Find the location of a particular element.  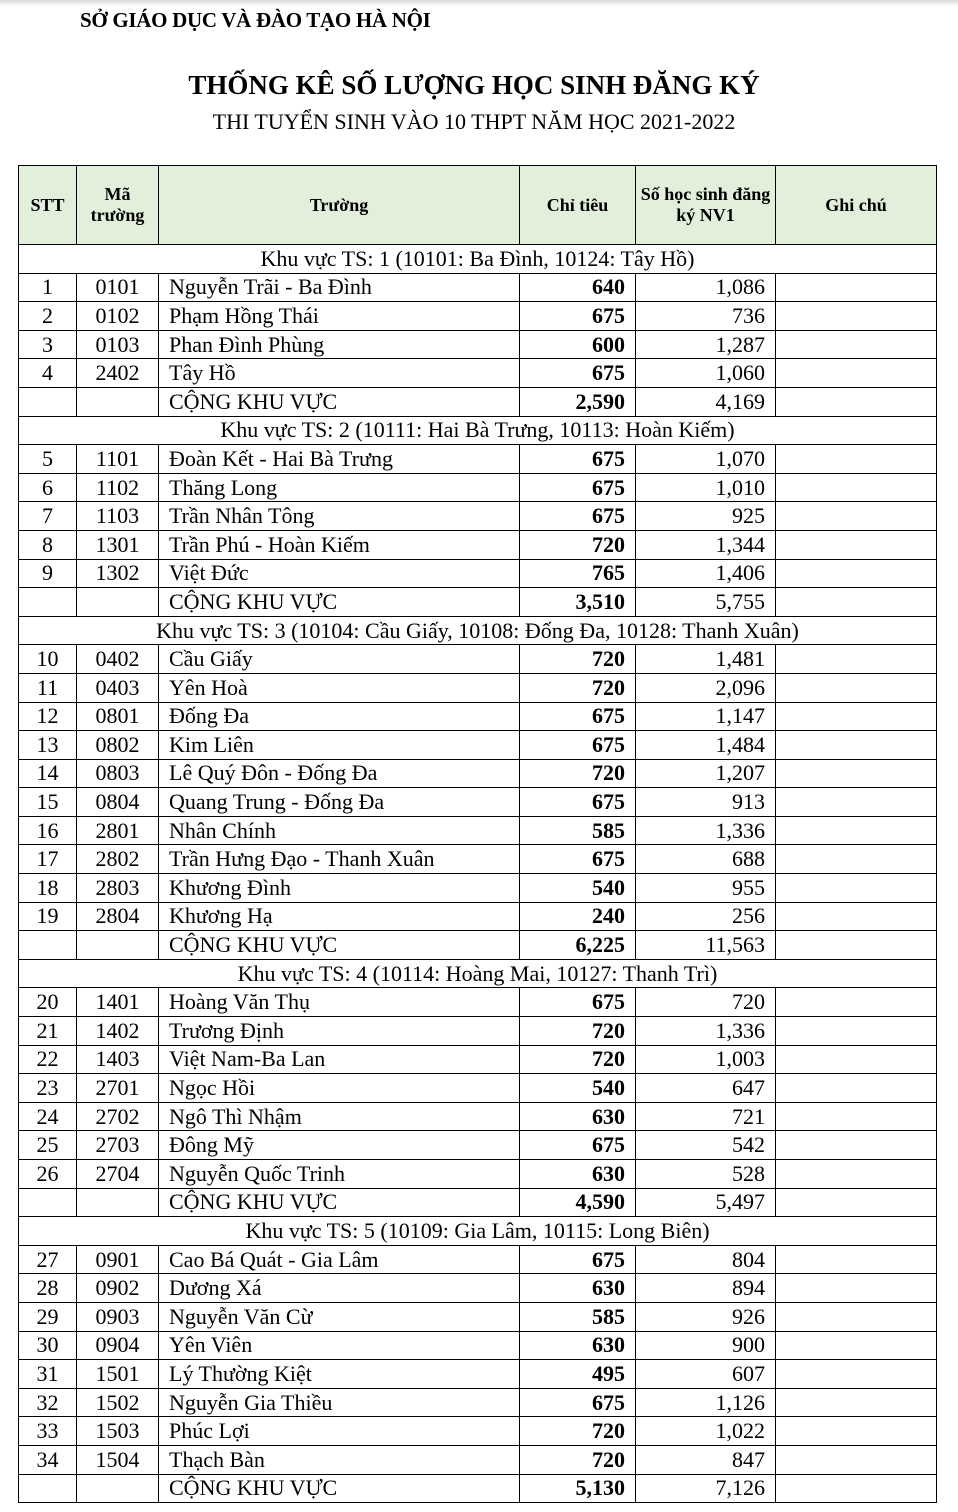

row-registered: 1,070 is located at coordinates (705, 459).